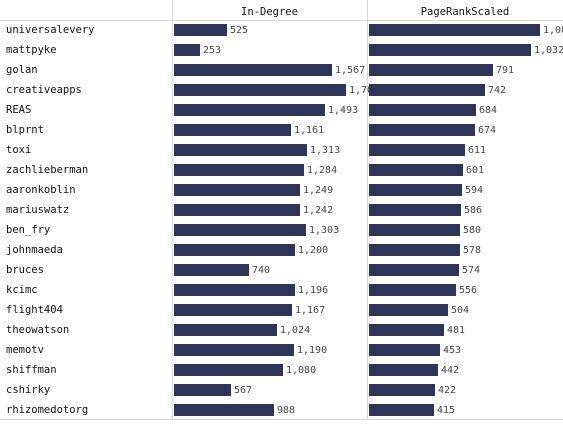 The height and width of the screenshot is (426, 563). Describe the element at coordinates (488, 110) in the screenshot. I see `data-label: 684` at that location.